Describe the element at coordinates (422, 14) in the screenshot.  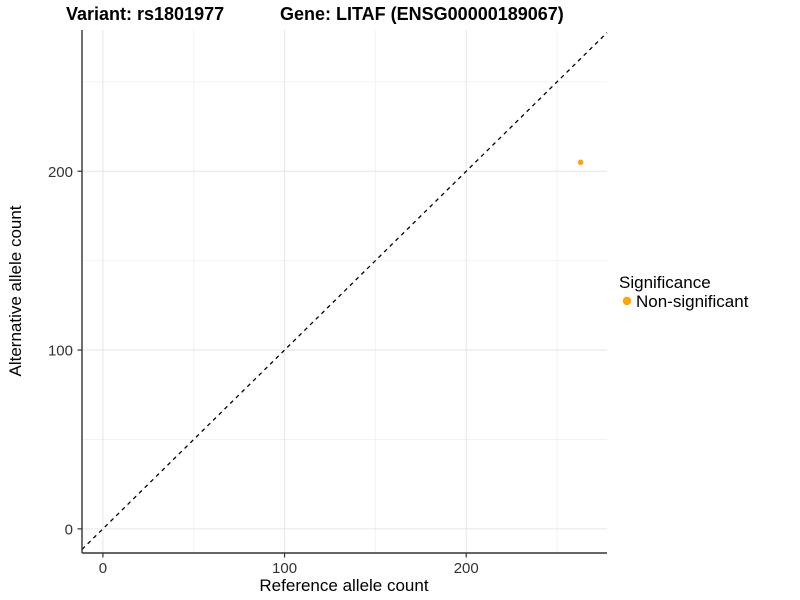
I see `plot-title-gene: Gene: LITAF (ENSG00000189067)` at that location.